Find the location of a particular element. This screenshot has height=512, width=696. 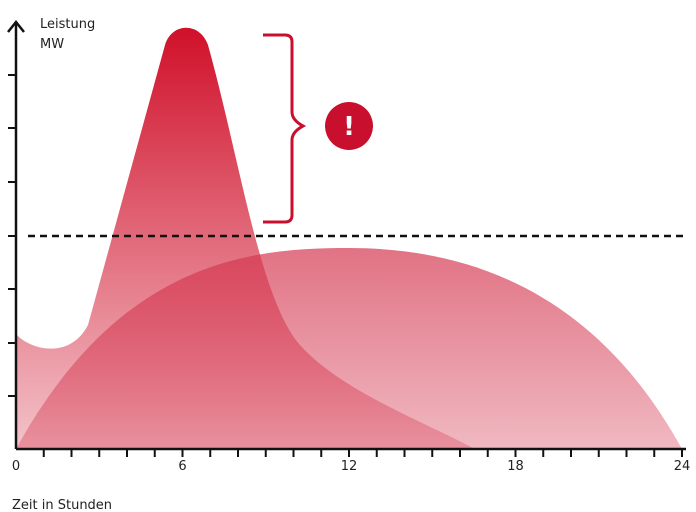

x-axis-label: Zeit in Stunden is located at coordinates (62, 505).